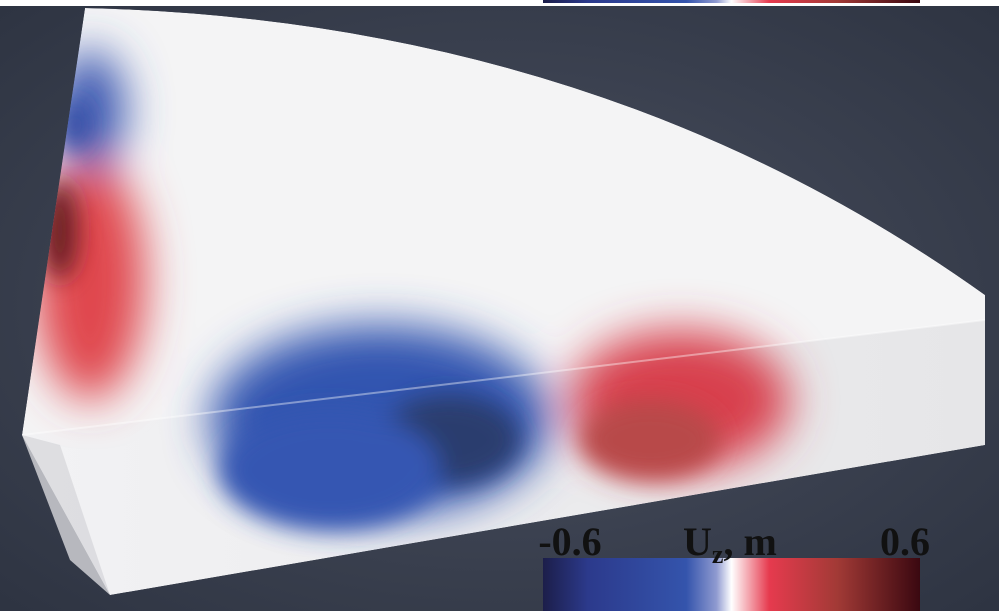  Describe the element at coordinates (749, 541) in the screenshot. I see `quantity-unit: , m` at that location.